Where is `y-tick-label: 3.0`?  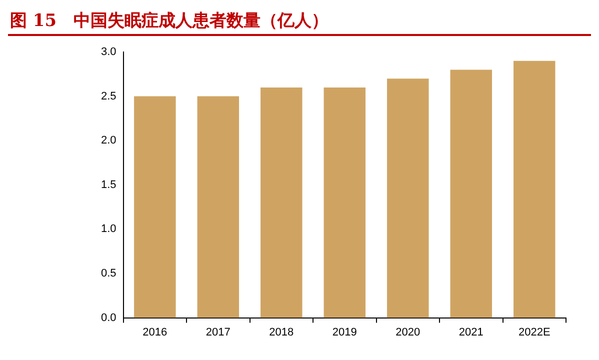
y-tick-label: 3.0 is located at coordinates (108, 52).